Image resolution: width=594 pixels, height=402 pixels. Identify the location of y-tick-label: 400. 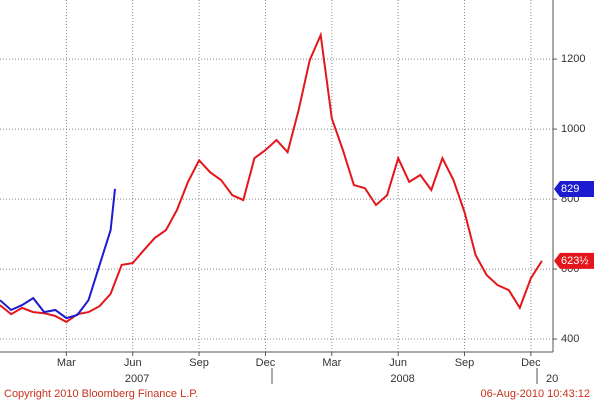
(570, 339).